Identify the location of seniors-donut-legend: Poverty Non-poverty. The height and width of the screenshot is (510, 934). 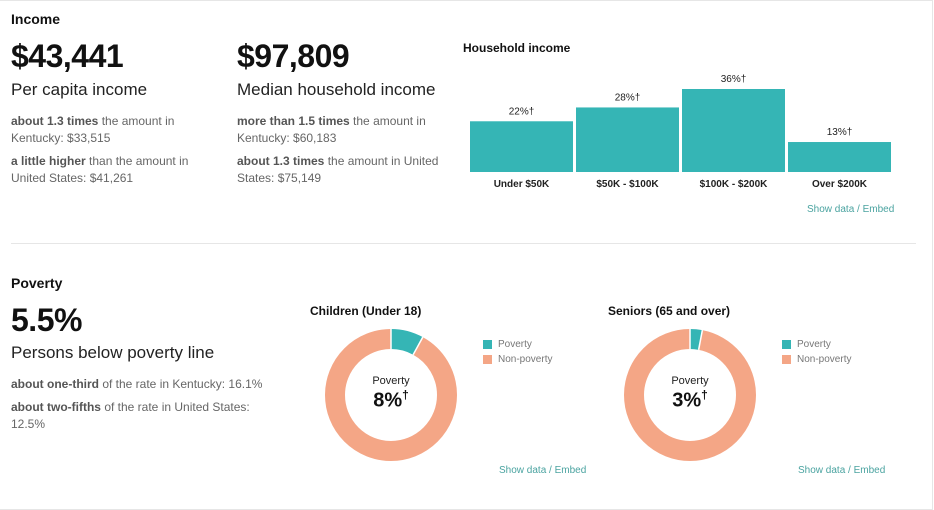
(816, 352).